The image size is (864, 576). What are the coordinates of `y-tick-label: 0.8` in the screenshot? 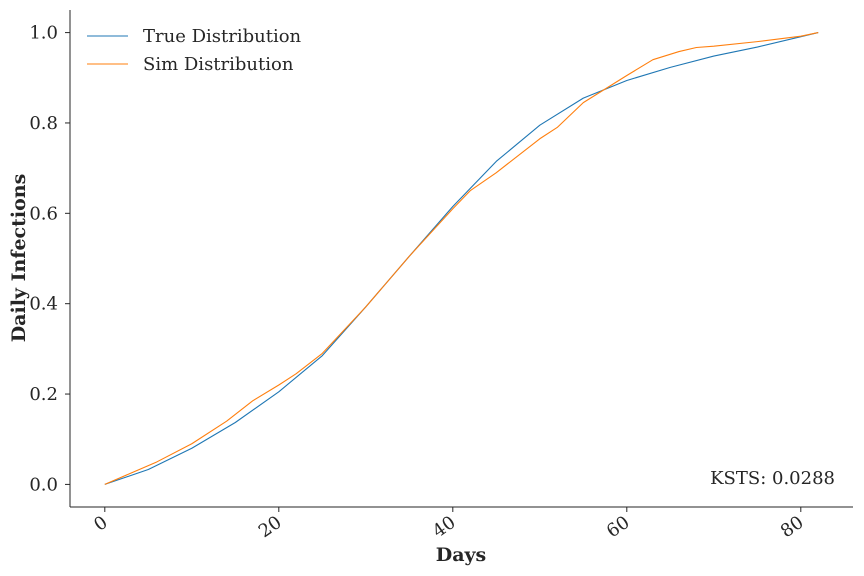 It's located at (43, 123).